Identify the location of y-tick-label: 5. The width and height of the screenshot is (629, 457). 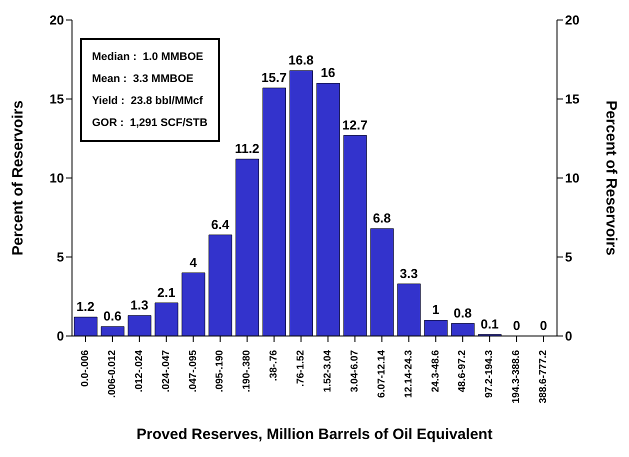
(60, 257).